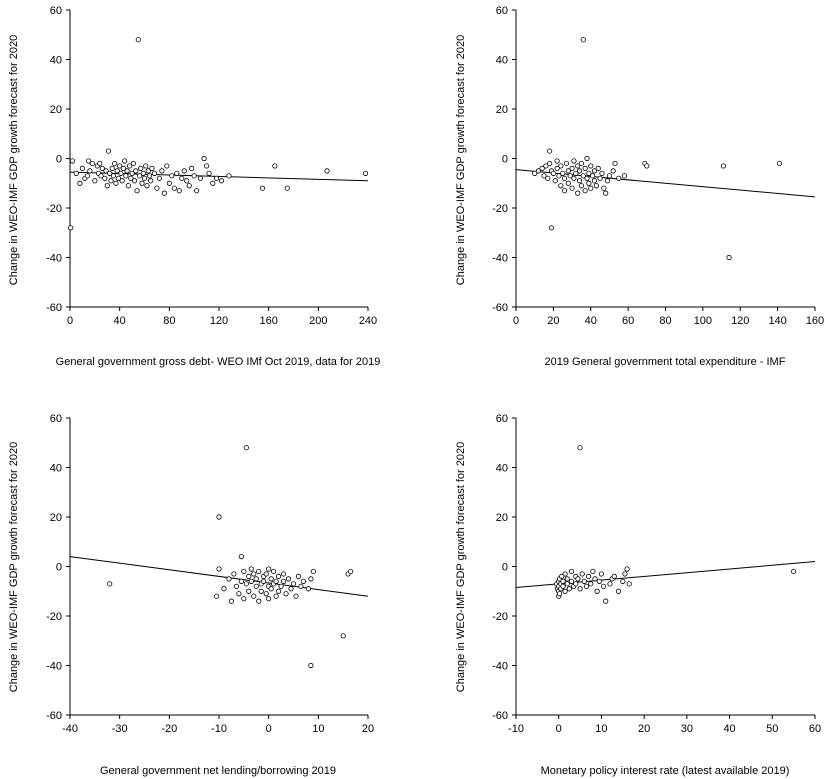  I want to click on x-tick-label: 200, so click(318, 321).